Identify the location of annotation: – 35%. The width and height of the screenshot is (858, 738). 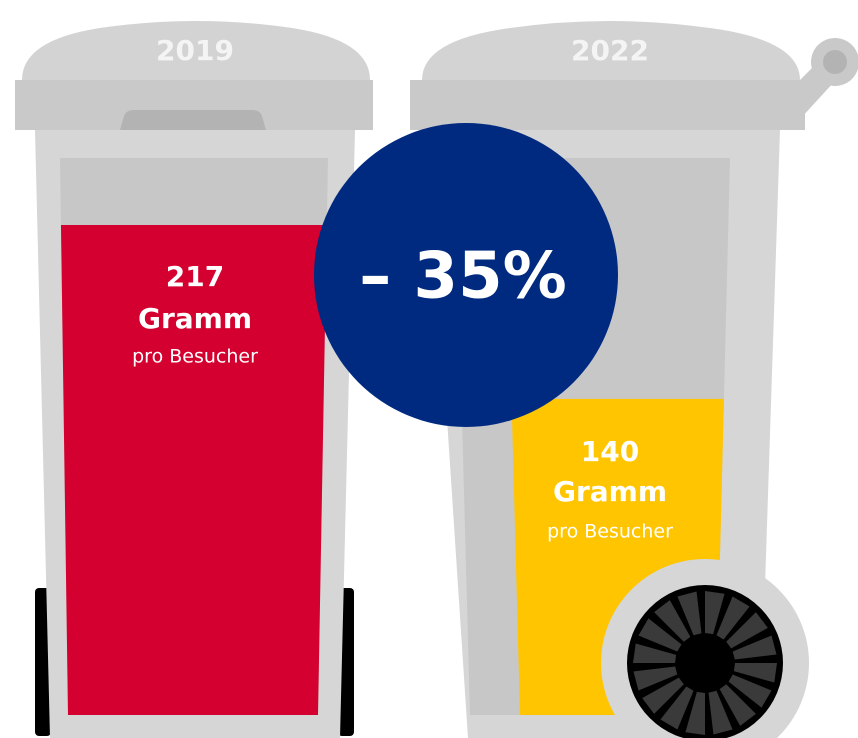
(462, 277).